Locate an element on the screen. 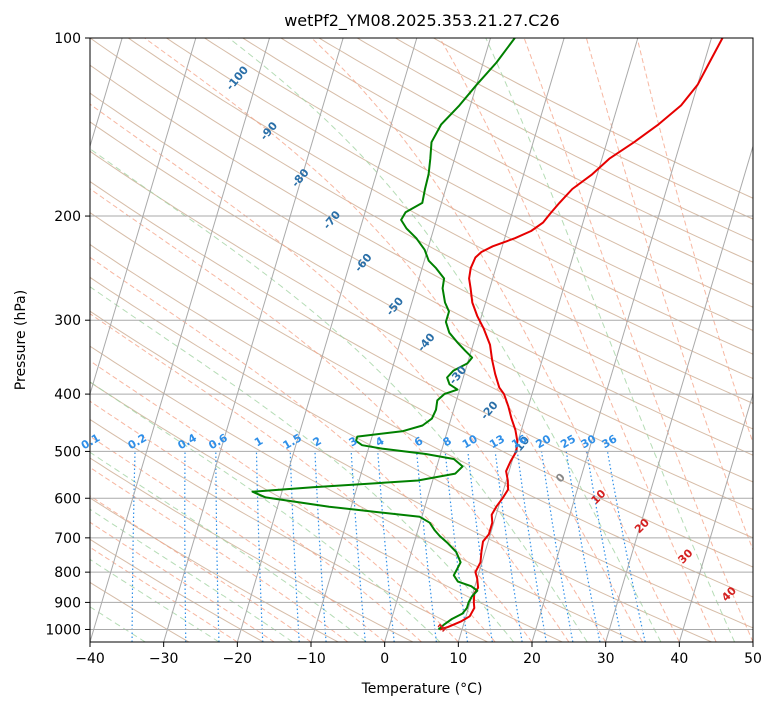 This screenshot has height=708, width=775. x-axis-label: Temperature (°C) is located at coordinates (422, 689).